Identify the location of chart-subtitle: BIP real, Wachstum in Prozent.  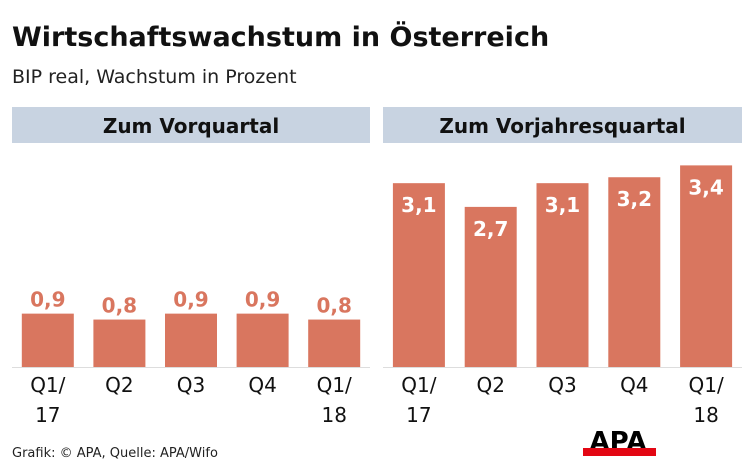
(154, 77).